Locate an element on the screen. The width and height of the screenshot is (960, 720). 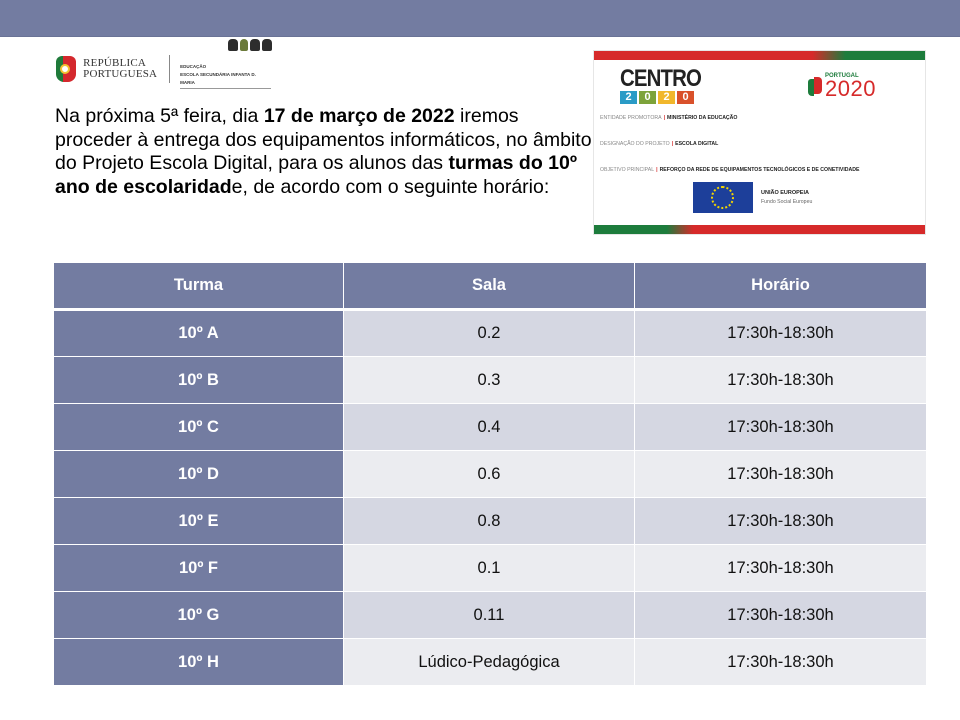
table-row: 10º H Lúdico-Pedagógica 17:30h-18:30h is located at coordinates (490, 662).